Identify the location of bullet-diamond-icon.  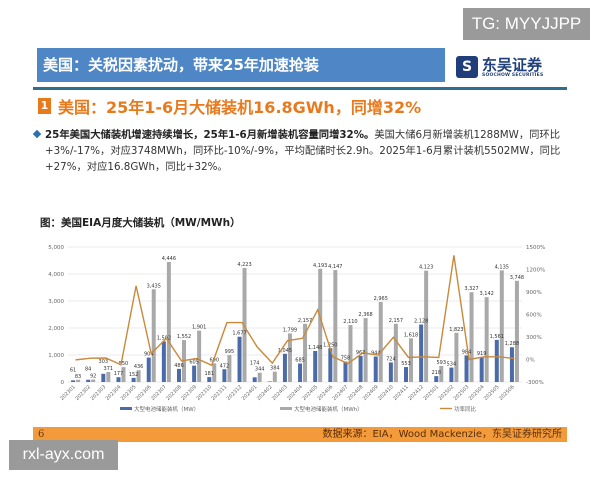
(37, 134).